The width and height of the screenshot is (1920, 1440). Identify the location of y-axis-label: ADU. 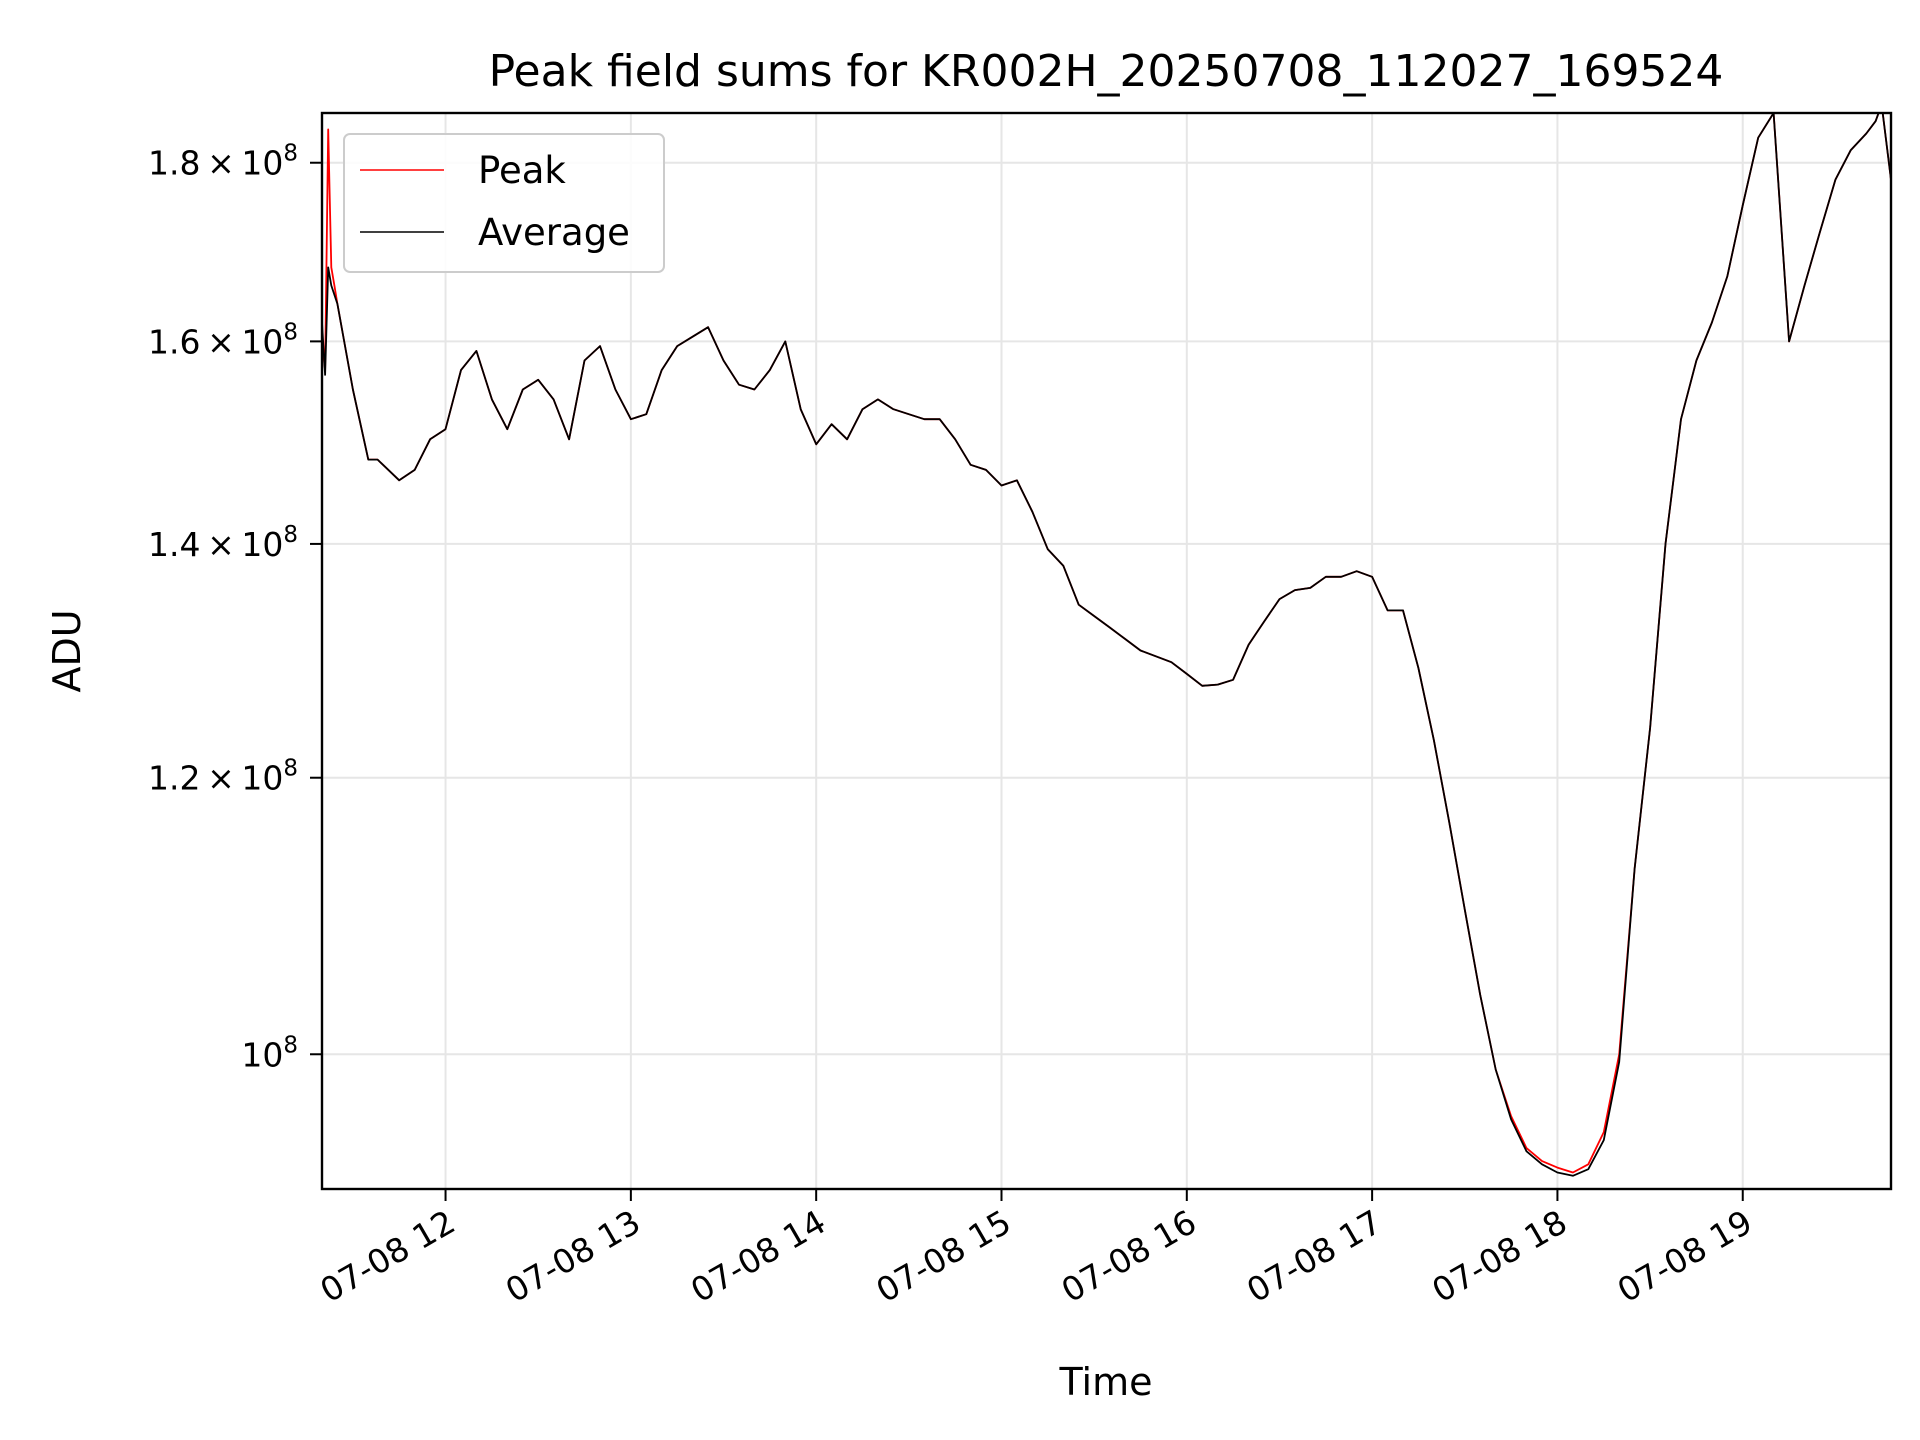
(67, 650).